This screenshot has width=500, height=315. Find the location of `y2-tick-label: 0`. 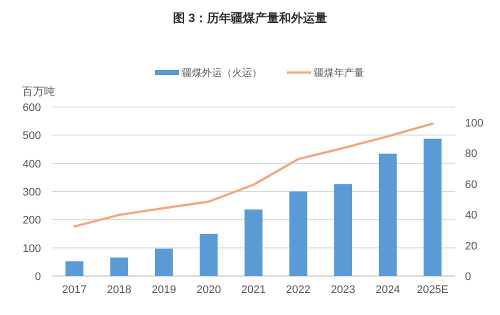

y2-tick-label: 0 is located at coordinates (468, 277).